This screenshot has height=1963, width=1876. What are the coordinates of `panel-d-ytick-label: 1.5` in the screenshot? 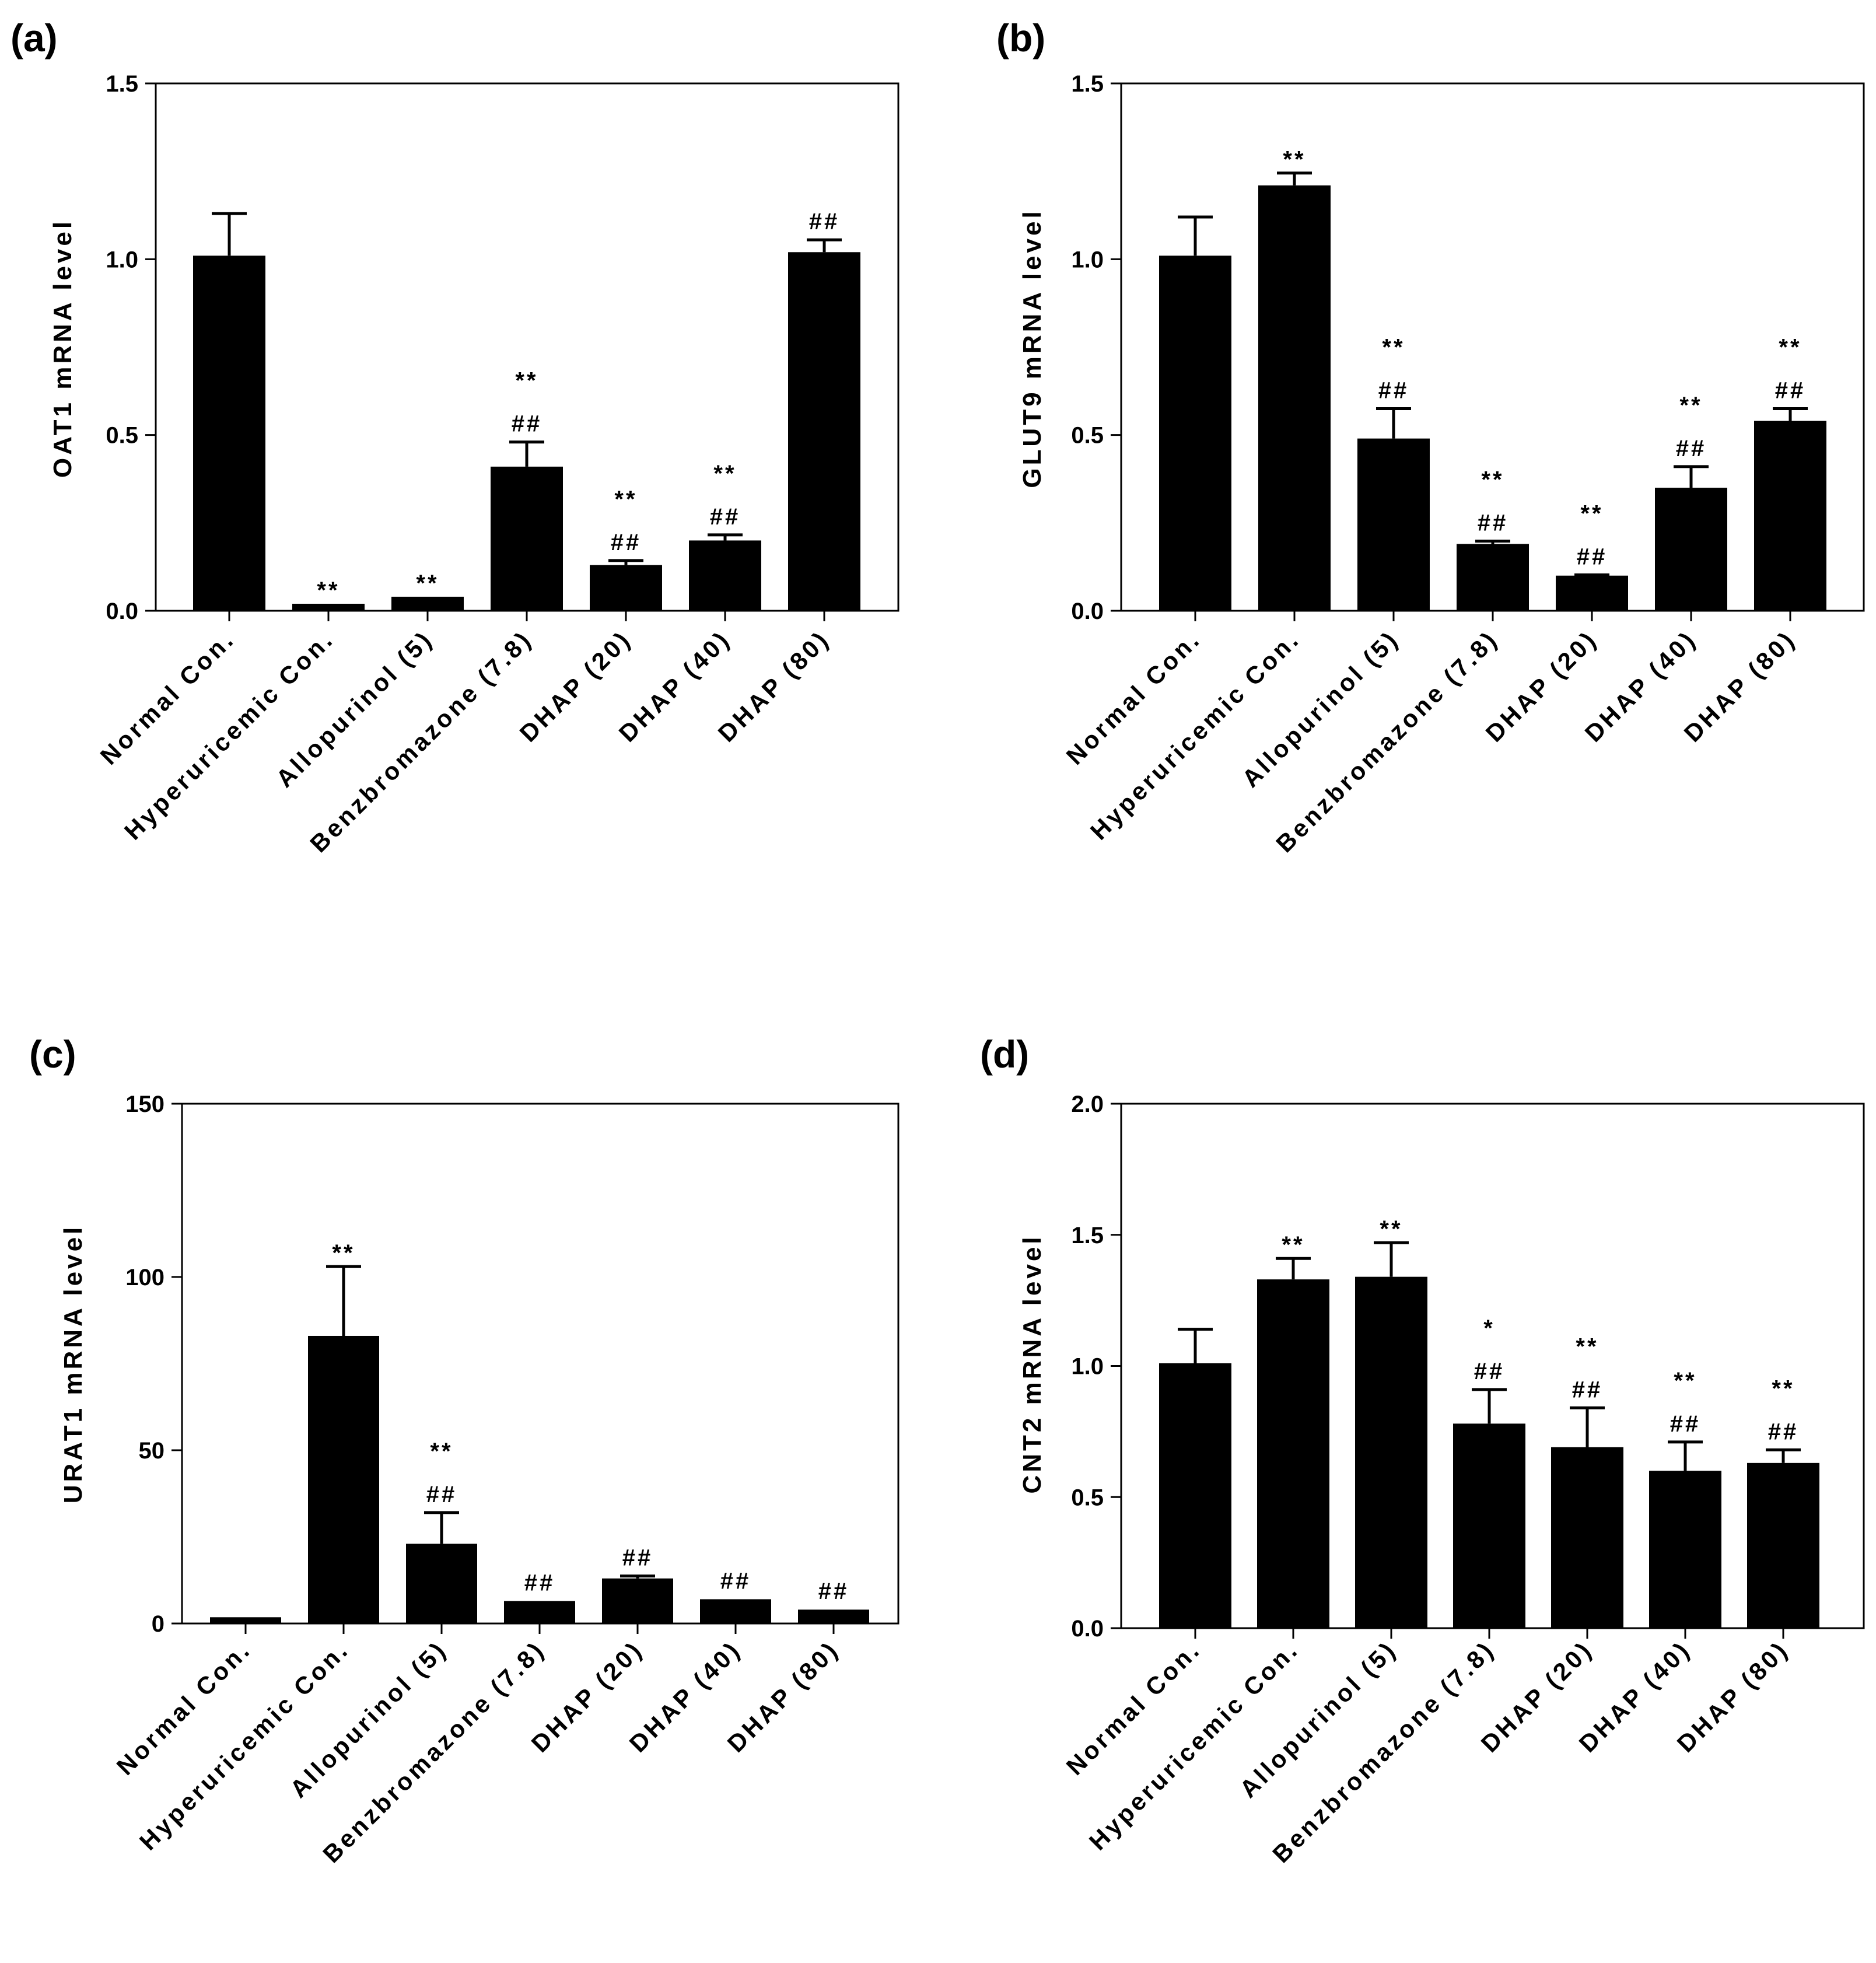 It's located at (1087, 1235).